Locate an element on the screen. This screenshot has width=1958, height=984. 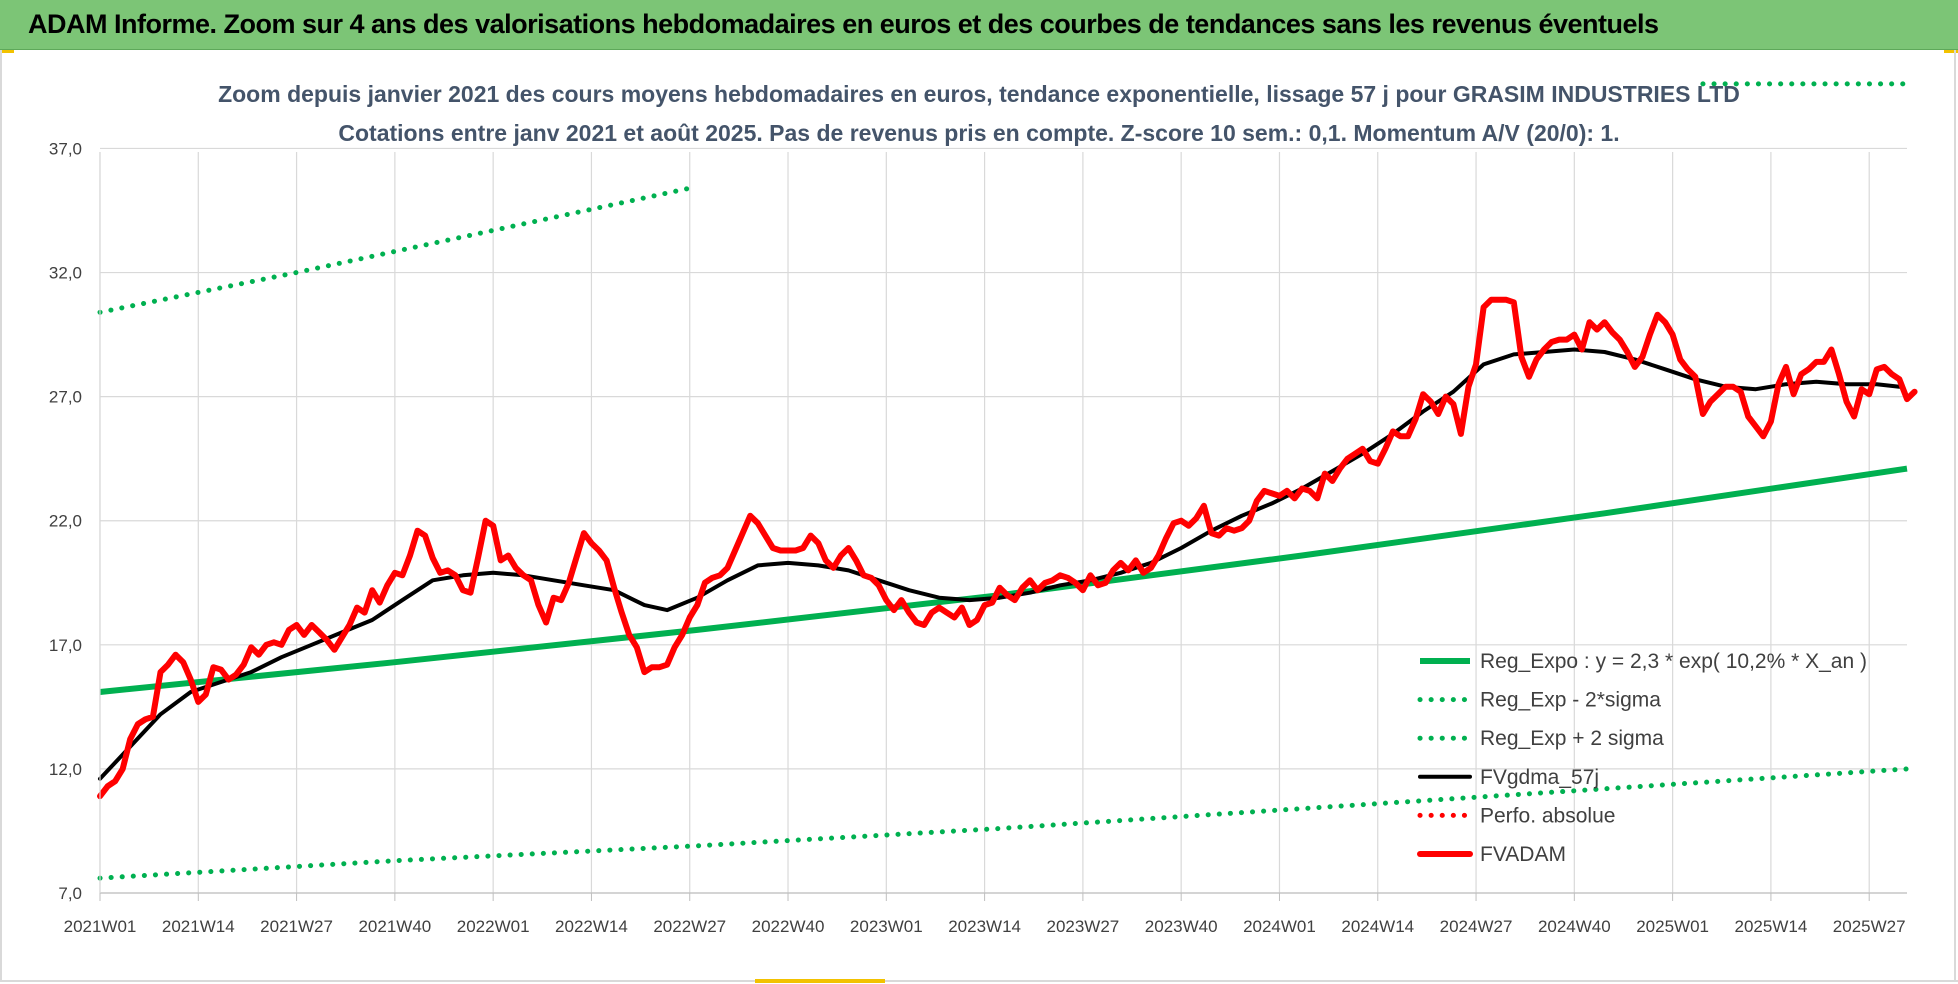
y-tick-label: 27,0 is located at coordinates (65, 397).